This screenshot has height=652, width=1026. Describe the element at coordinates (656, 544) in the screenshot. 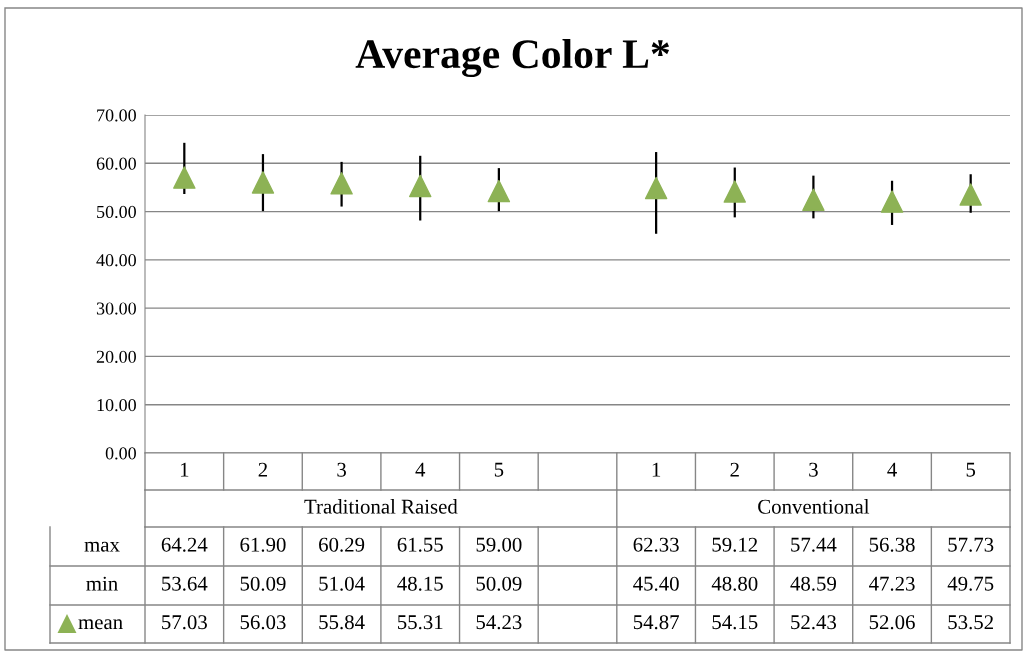

I see `text: 62.33` at that location.